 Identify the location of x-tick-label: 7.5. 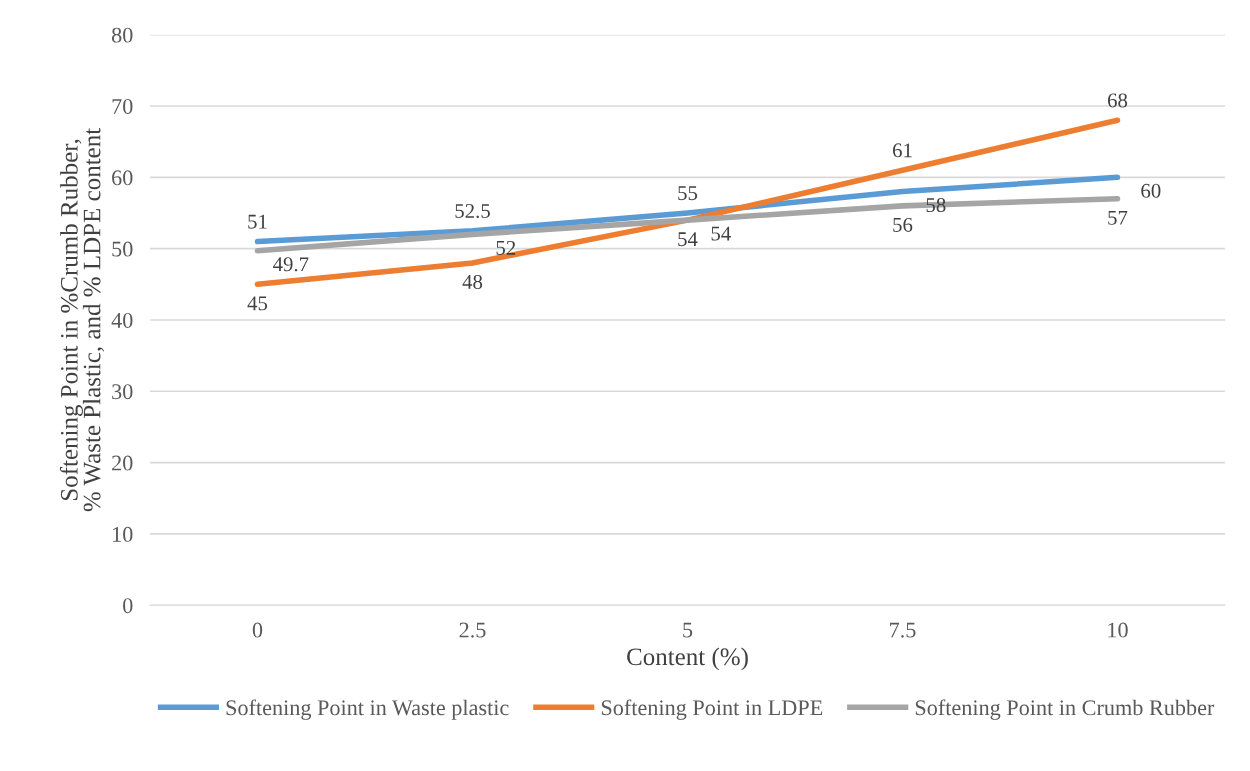
(903, 630).